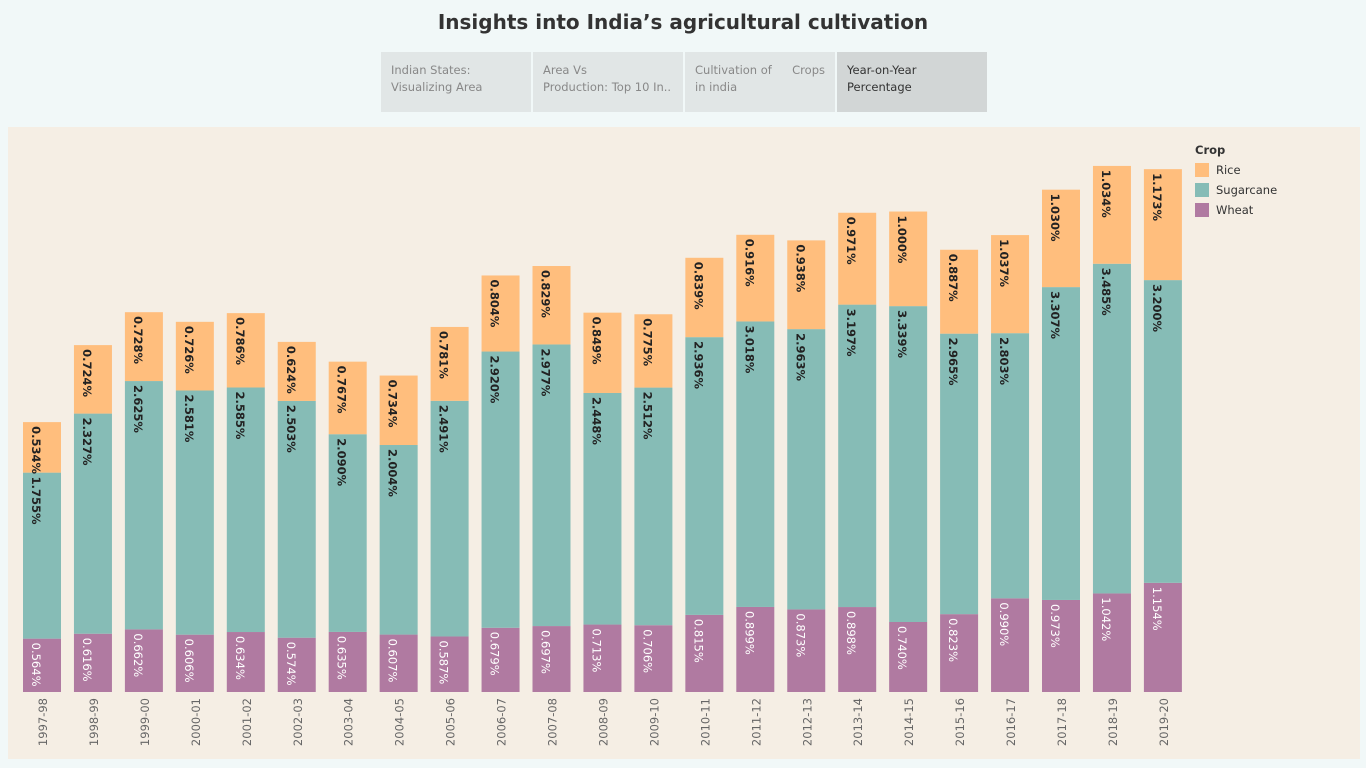  What do you see at coordinates (953, 278) in the screenshot?
I see `data-label: 0.887%` at bounding box center [953, 278].